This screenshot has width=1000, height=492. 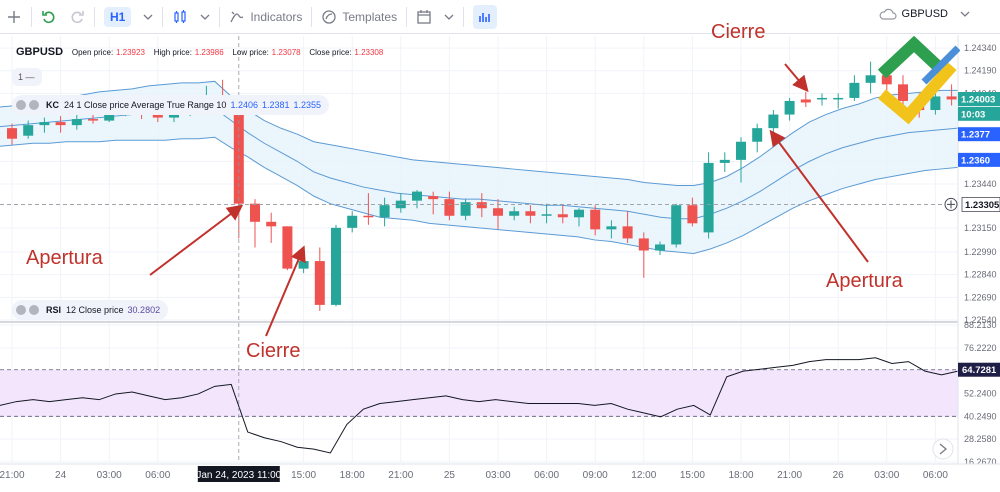 I want to click on rsi-tick-label: 52.2400, so click(x=980, y=394).